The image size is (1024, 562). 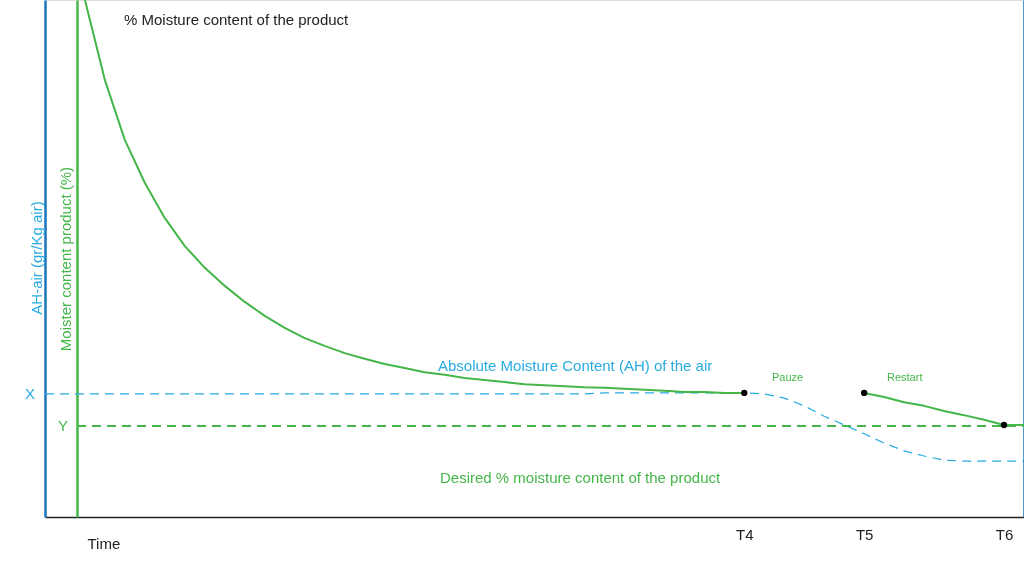 I want to click on text: Absolute Moisture Content (AH) of the air, so click(x=575, y=365).